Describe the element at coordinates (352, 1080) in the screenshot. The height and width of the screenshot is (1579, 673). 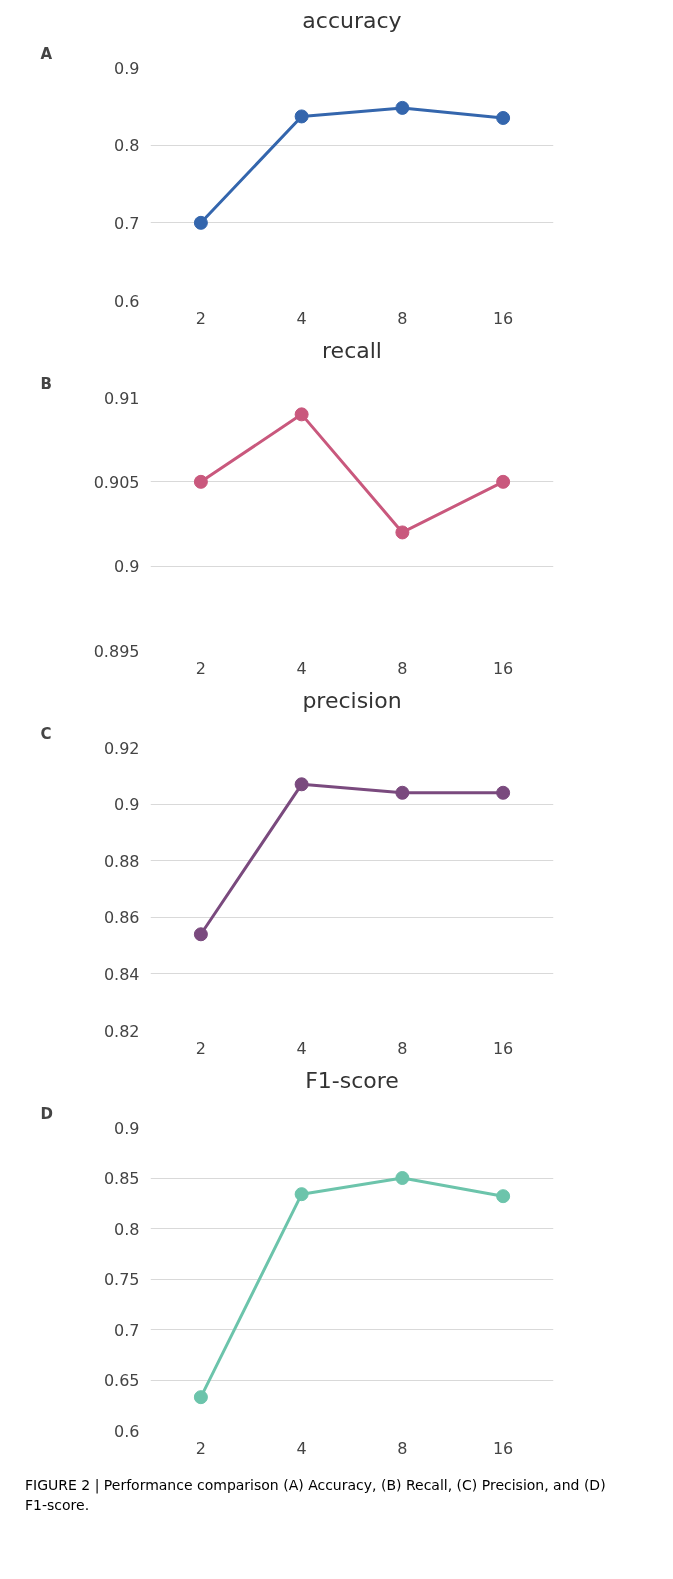
I see `chart-title: F1-score` at that location.